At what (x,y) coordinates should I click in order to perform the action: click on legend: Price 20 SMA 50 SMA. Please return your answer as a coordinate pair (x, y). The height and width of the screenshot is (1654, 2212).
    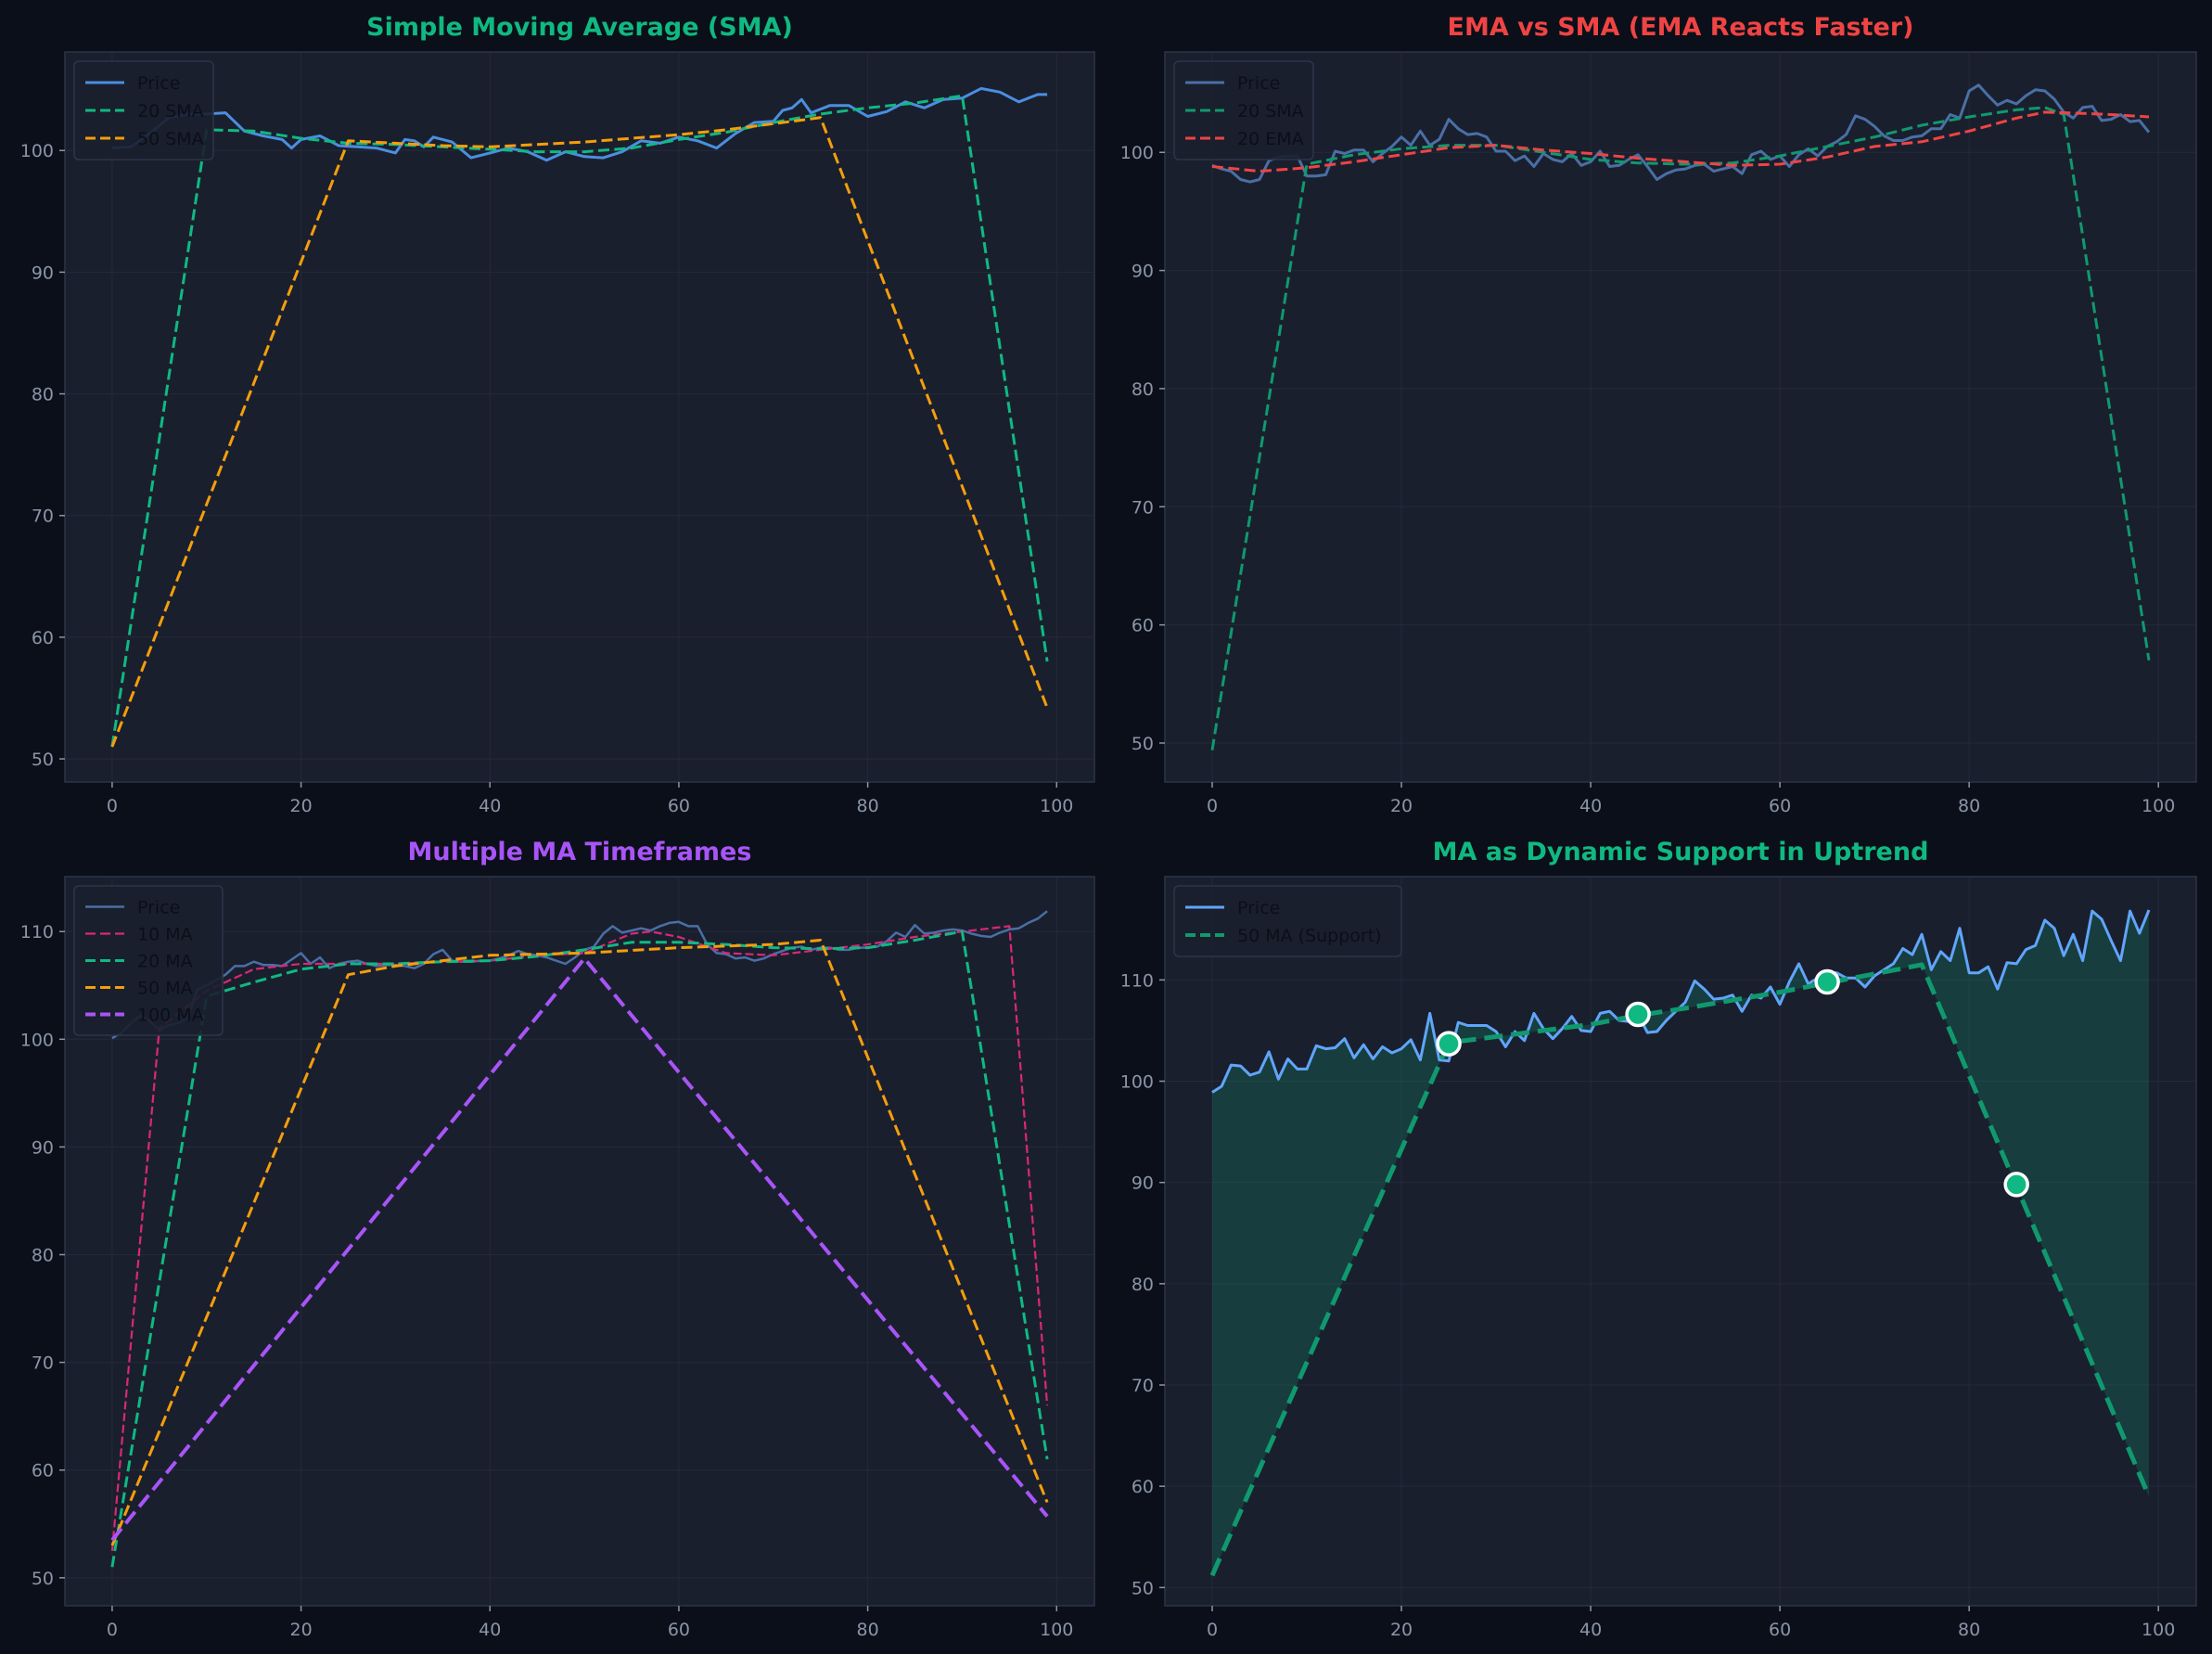
    Looking at the image, I should click on (144, 110).